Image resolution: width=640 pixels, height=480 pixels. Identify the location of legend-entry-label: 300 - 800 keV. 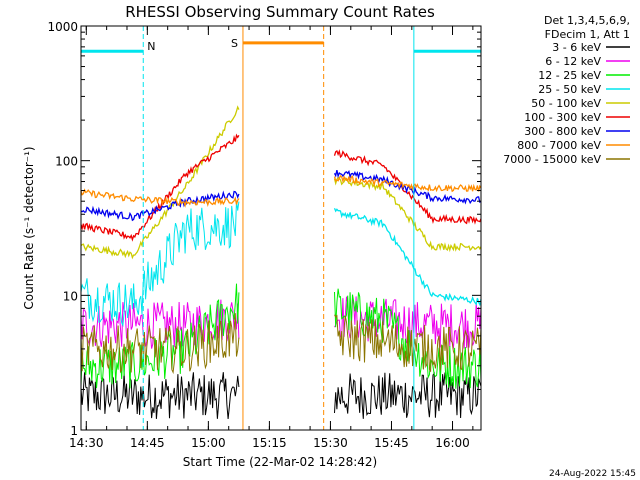
(562, 131).